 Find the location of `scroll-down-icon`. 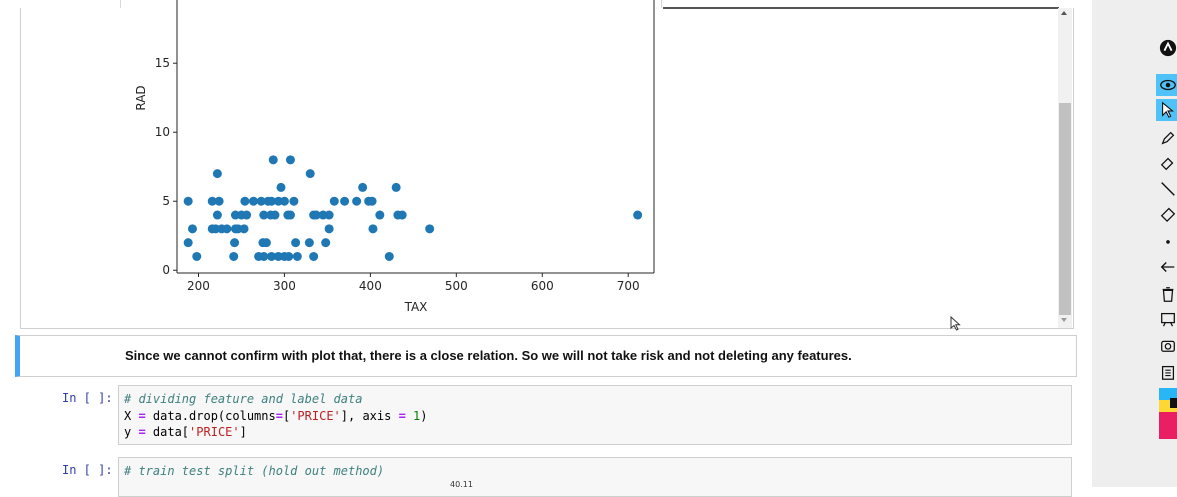

scroll-down-icon is located at coordinates (1064, 320).